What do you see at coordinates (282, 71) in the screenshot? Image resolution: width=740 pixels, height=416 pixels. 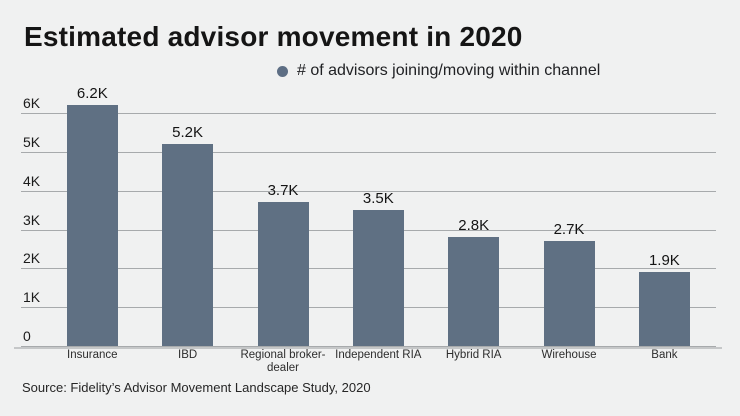 I see `legend-marker-icon` at bounding box center [282, 71].